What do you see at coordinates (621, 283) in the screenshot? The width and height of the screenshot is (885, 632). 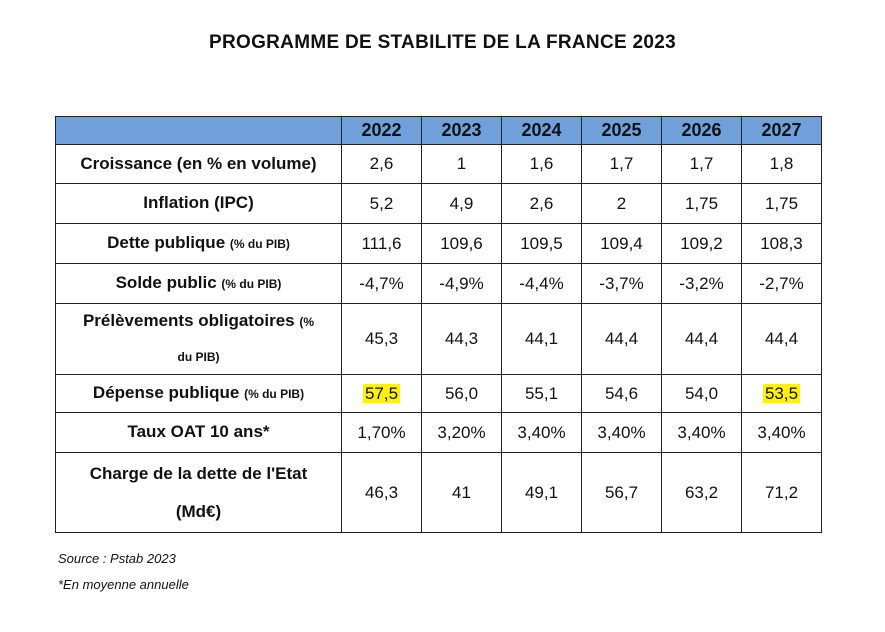 I see `table-cell: -3,7%` at bounding box center [621, 283].